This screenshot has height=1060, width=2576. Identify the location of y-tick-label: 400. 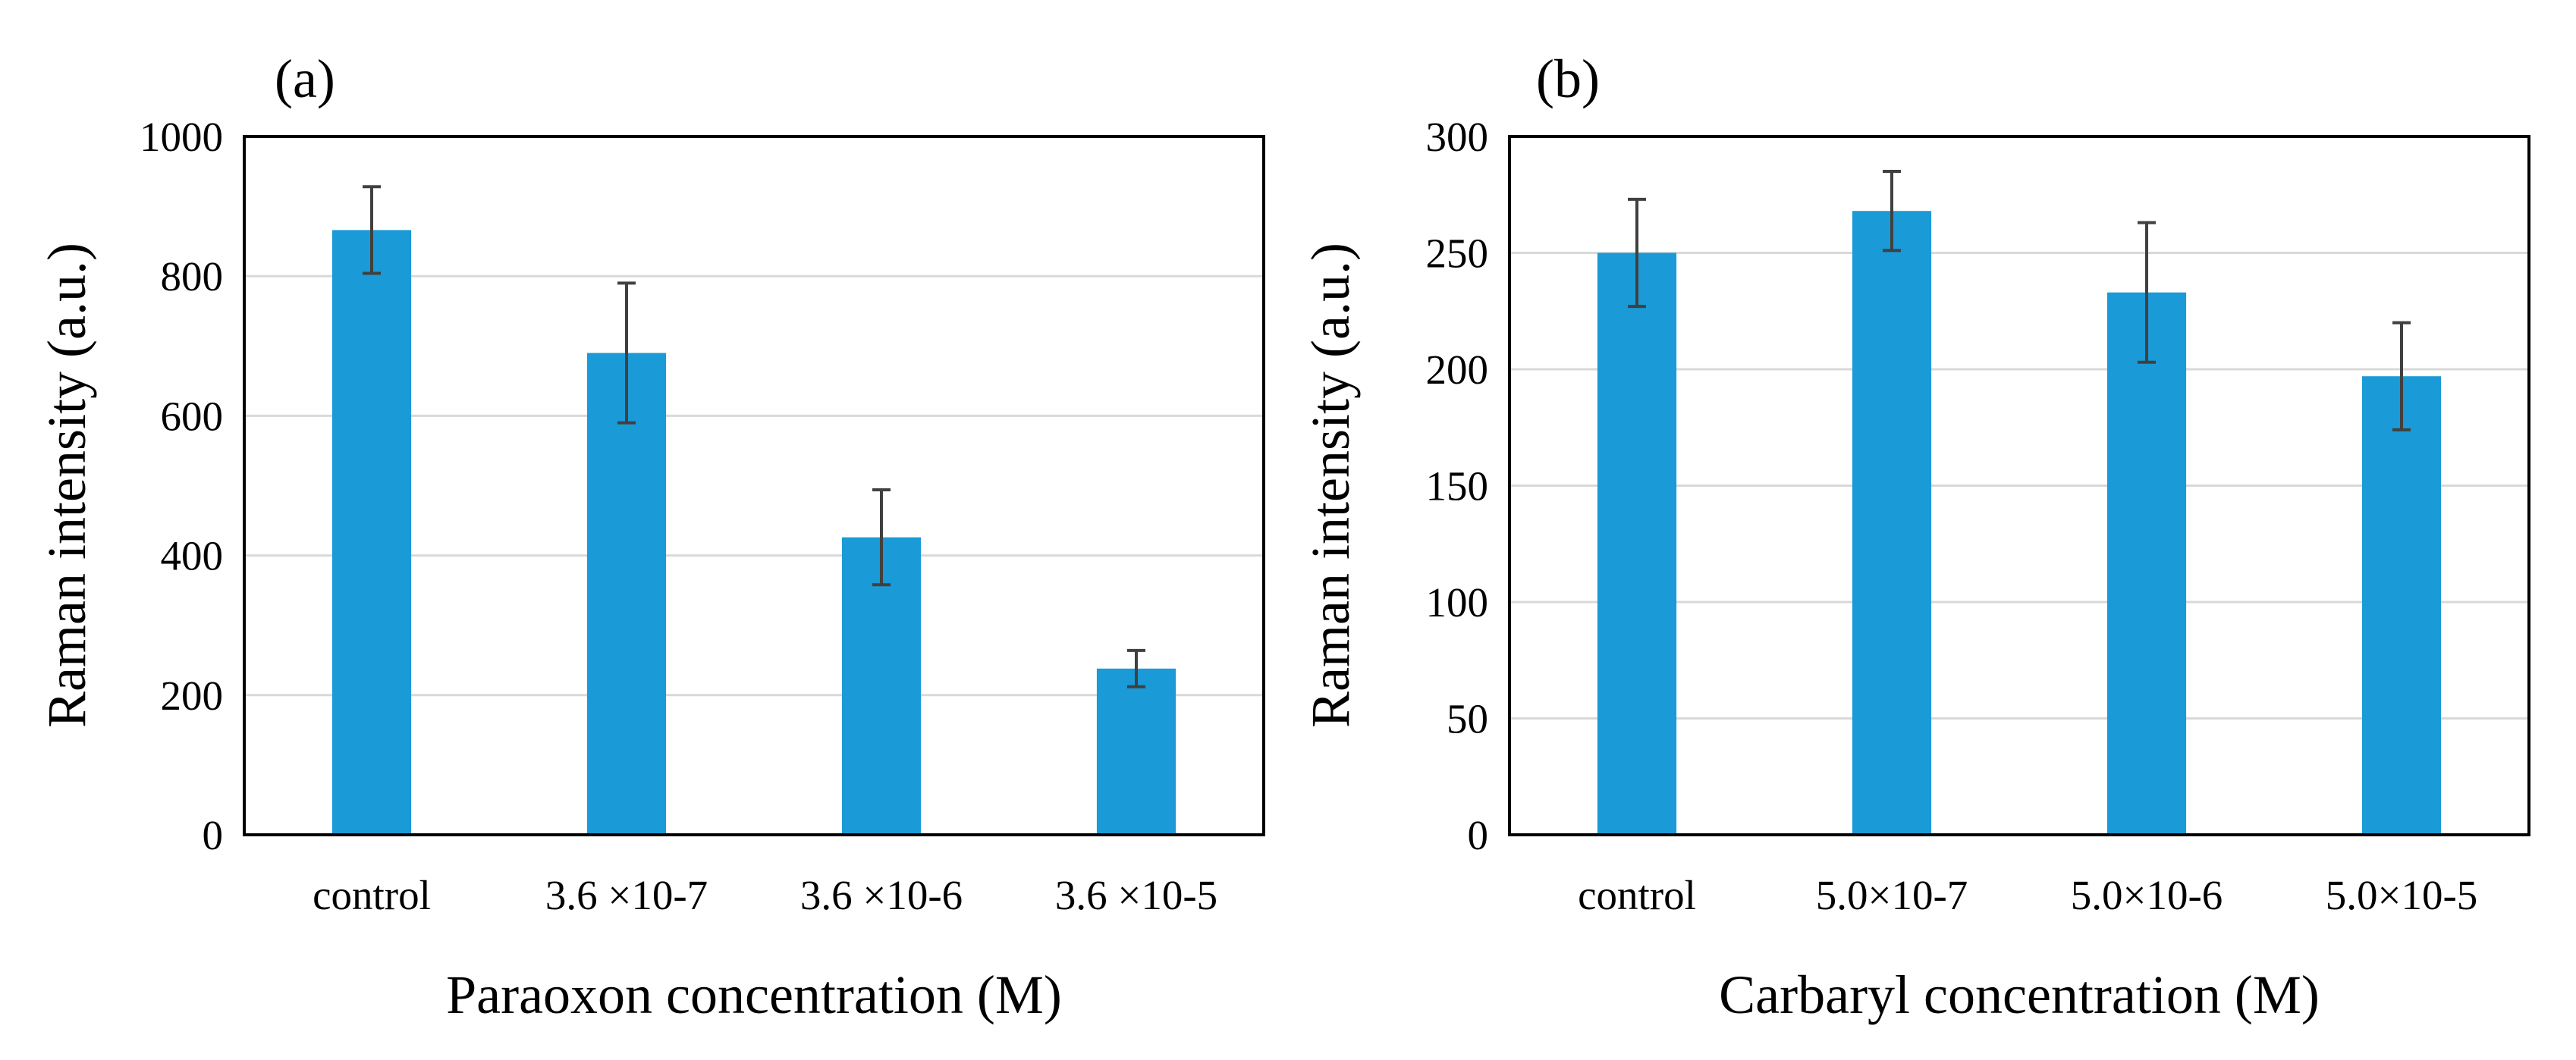
(192, 556).